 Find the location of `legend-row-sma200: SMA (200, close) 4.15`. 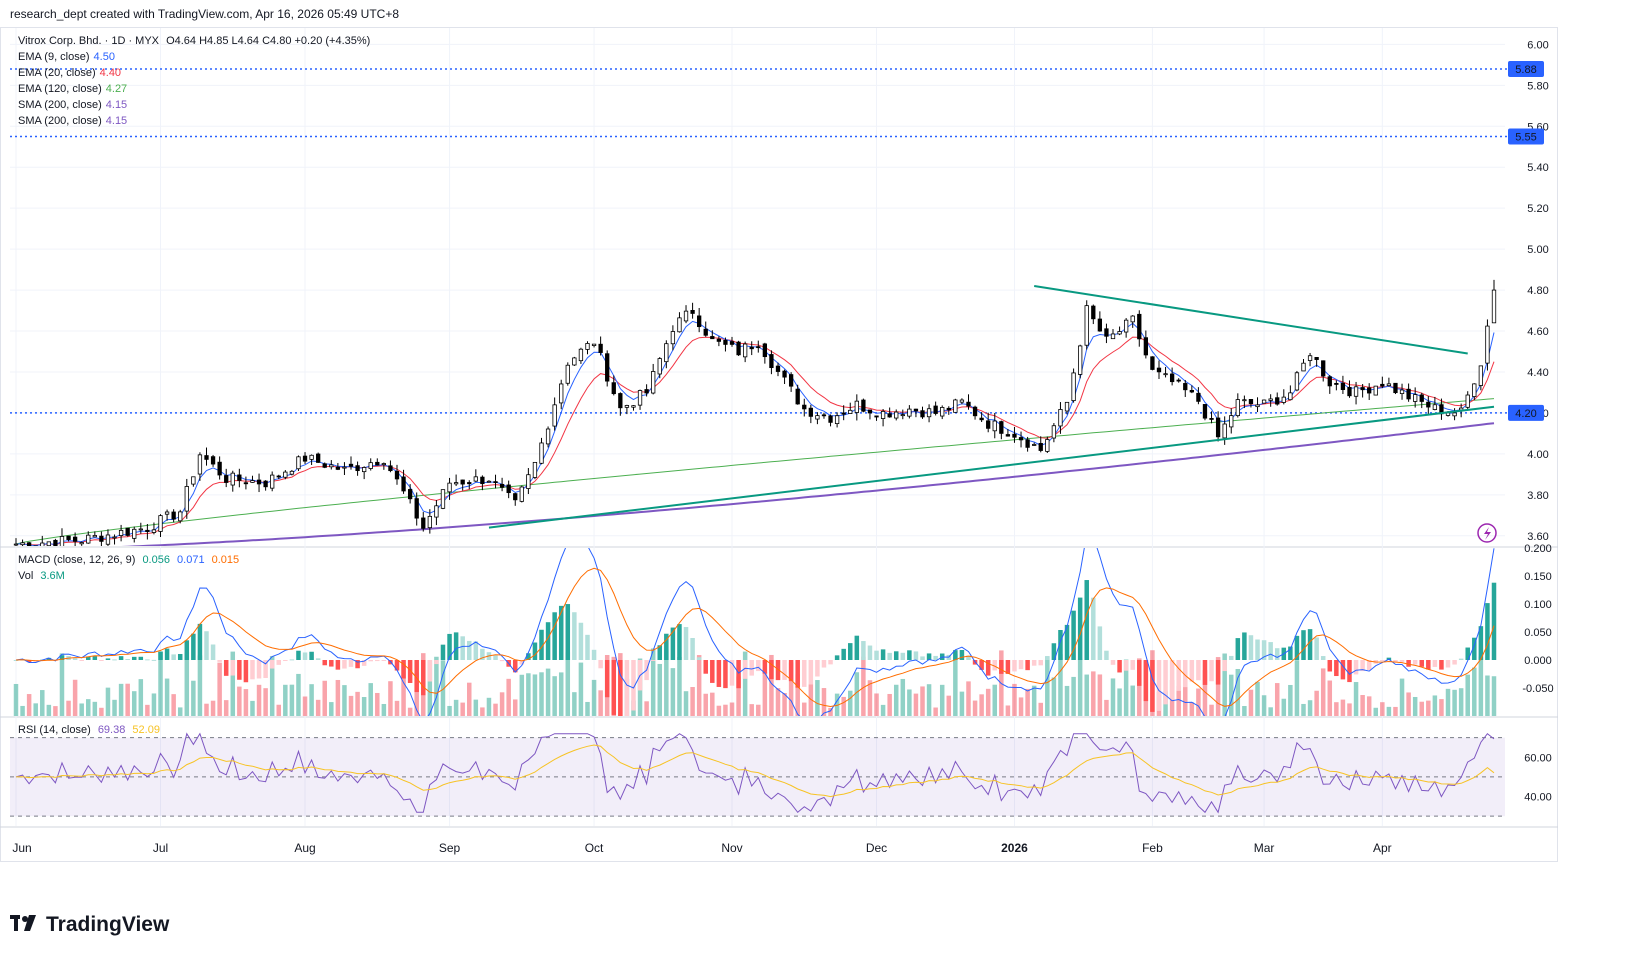

legend-row-sma200: SMA (200, close) 4.15 is located at coordinates (194, 105).